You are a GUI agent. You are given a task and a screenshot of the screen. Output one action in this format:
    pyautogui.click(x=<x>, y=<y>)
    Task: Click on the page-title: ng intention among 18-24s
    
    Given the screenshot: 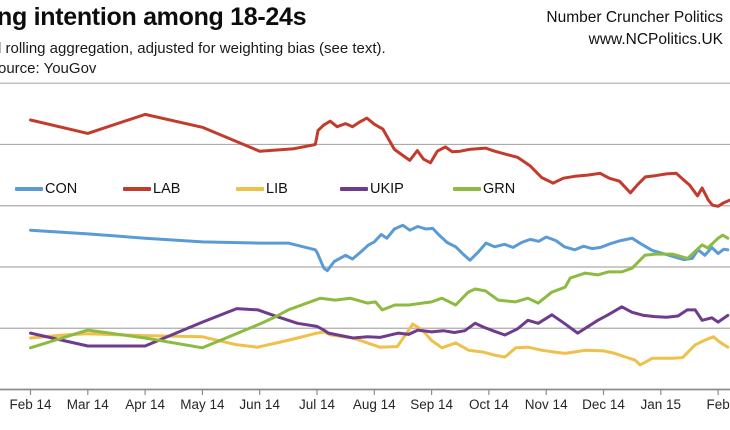 What is the action you would take?
    pyautogui.click(x=153, y=17)
    